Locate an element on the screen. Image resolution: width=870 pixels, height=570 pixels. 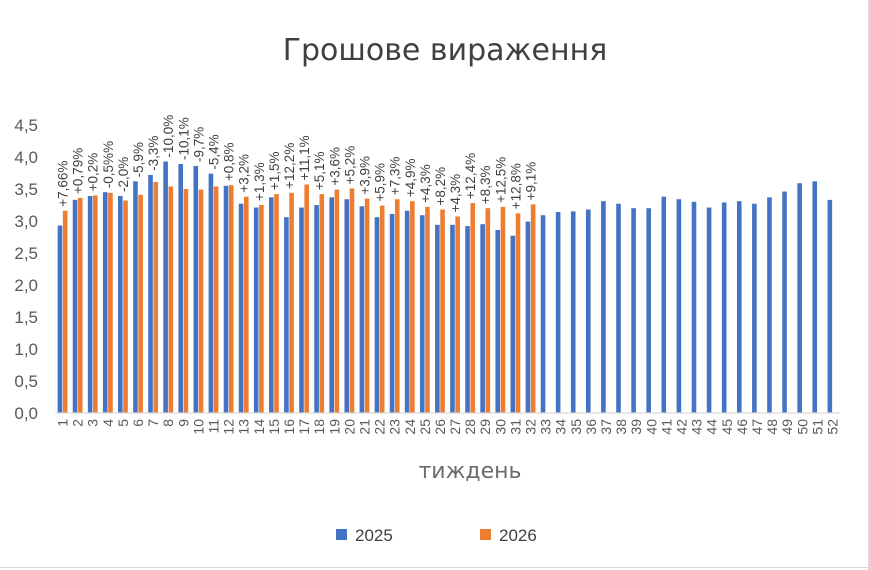
data-label: +4,3% is located at coordinates (455, 193).